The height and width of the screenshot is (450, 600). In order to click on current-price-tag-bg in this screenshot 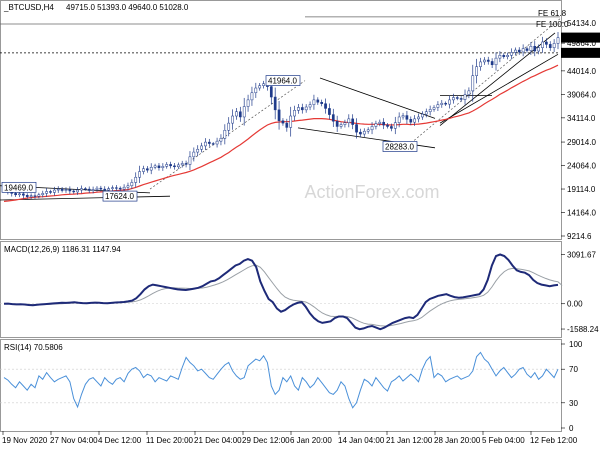, I will do `click(580, 37)`.